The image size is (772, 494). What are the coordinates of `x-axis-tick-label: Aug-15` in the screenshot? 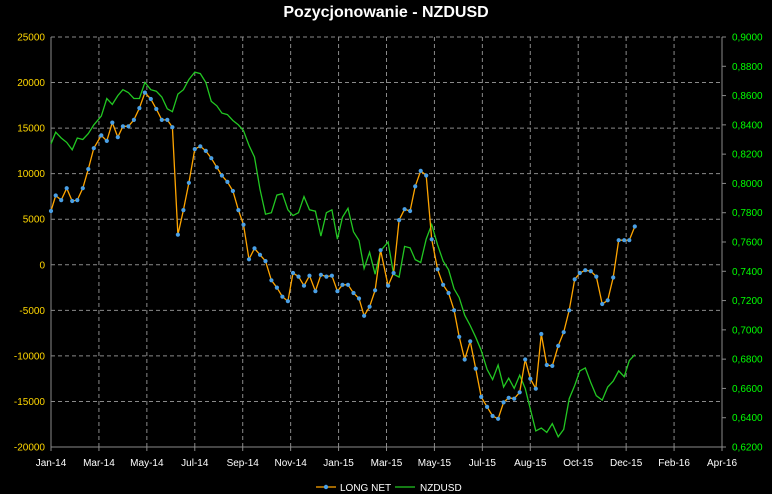 It's located at (530, 463).